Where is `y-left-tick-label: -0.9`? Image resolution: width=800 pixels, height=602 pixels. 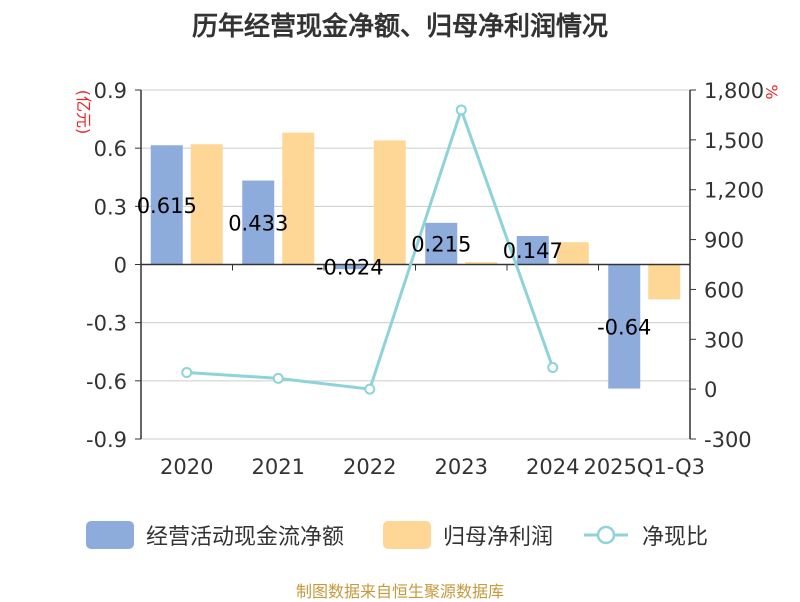 y-left-tick-label: -0.9 is located at coordinates (106, 440).